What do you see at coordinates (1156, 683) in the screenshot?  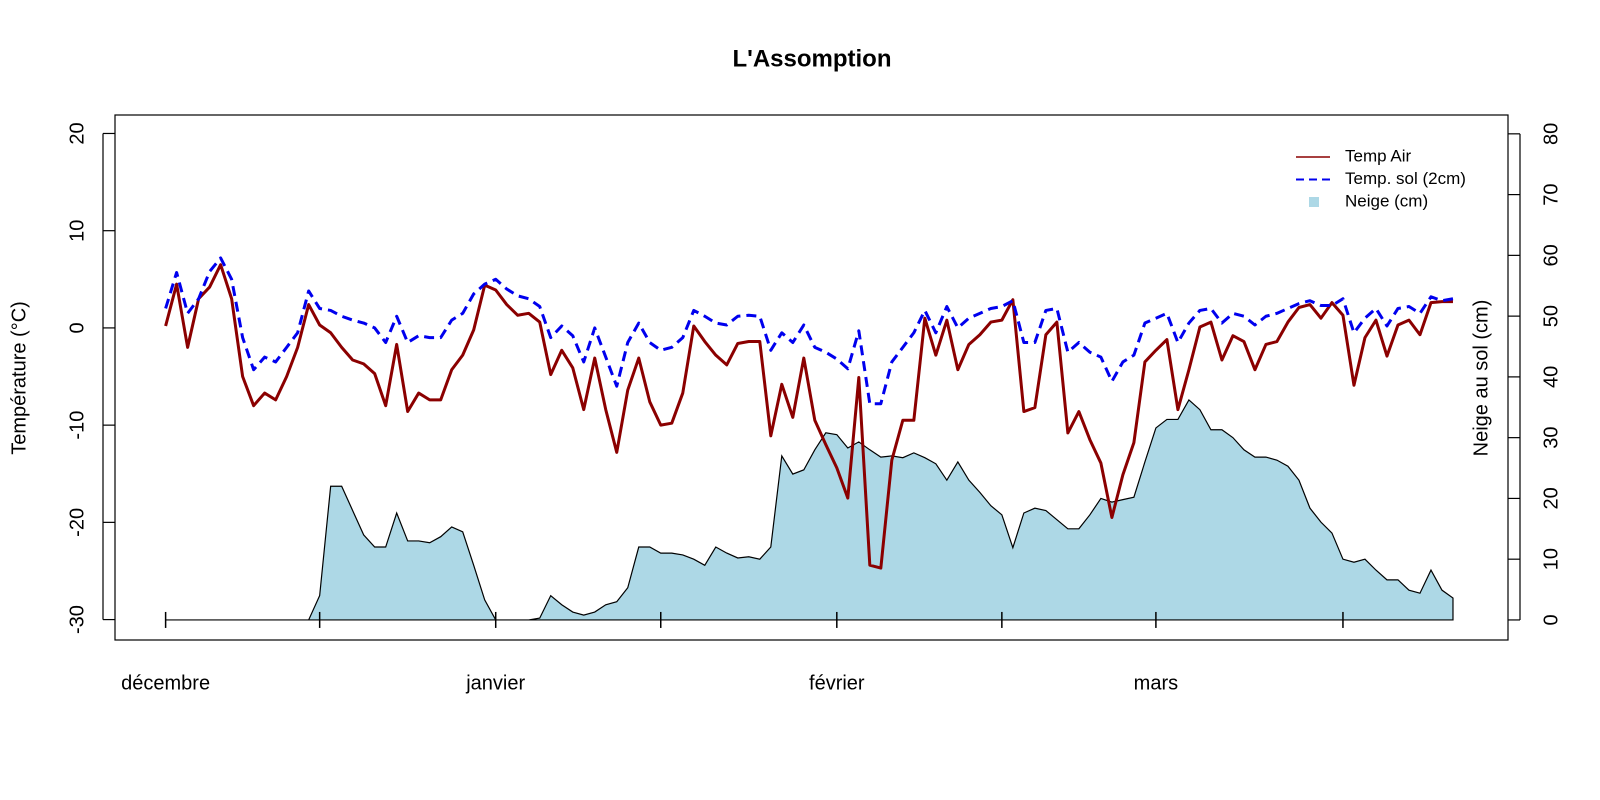 I see `x-tick-label: mars` at bounding box center [1156, 683].